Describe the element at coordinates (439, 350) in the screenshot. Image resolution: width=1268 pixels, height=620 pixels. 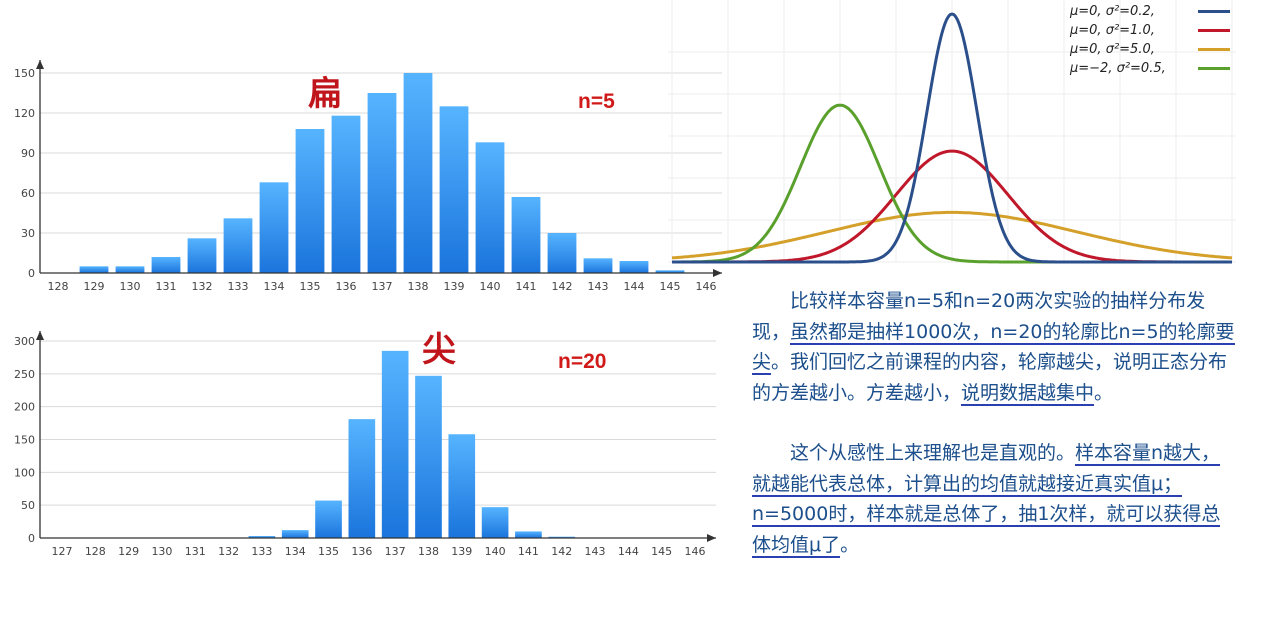
I see `sharp-annotation: 尖` at that location.